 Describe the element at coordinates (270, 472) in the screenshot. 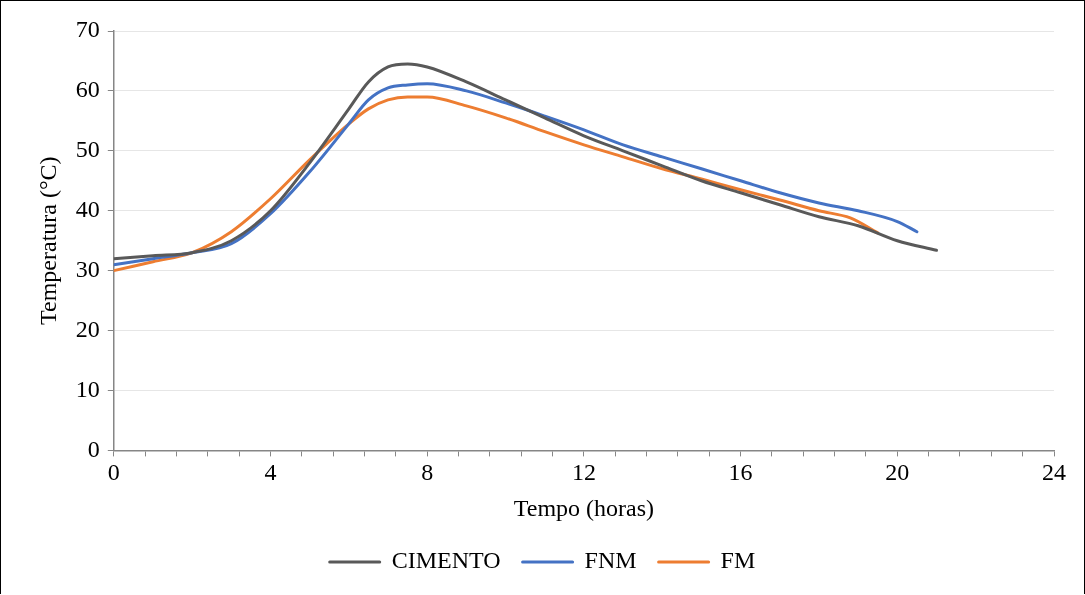

I see `x-tick-label: 4` at that location.